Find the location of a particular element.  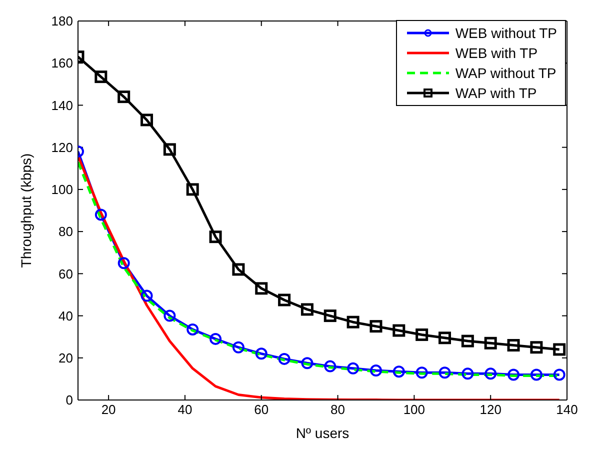

y-tick-label: 100 is located at coordinates (62, 190).